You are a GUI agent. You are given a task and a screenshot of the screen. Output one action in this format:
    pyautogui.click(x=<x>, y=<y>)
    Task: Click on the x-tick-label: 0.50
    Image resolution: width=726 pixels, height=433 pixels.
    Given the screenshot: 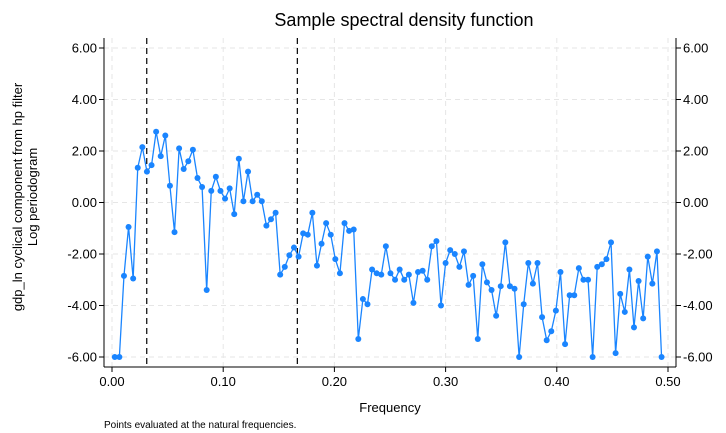 What is the action you would take?
    pyautogui.click(x=667, y=381)
    